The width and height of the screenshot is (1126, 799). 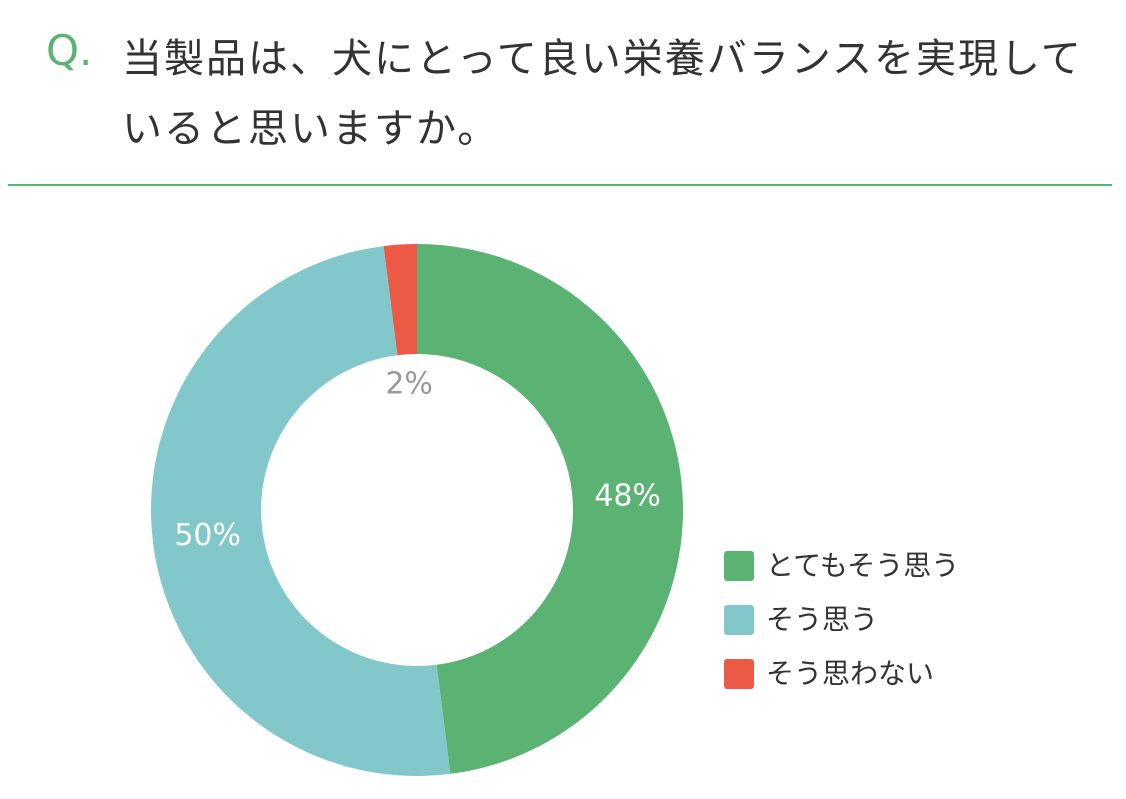 What do you see at coordinates (207, 535) in the screenshot?
I see `value-label: 50%` at bounding box center [207, 535].